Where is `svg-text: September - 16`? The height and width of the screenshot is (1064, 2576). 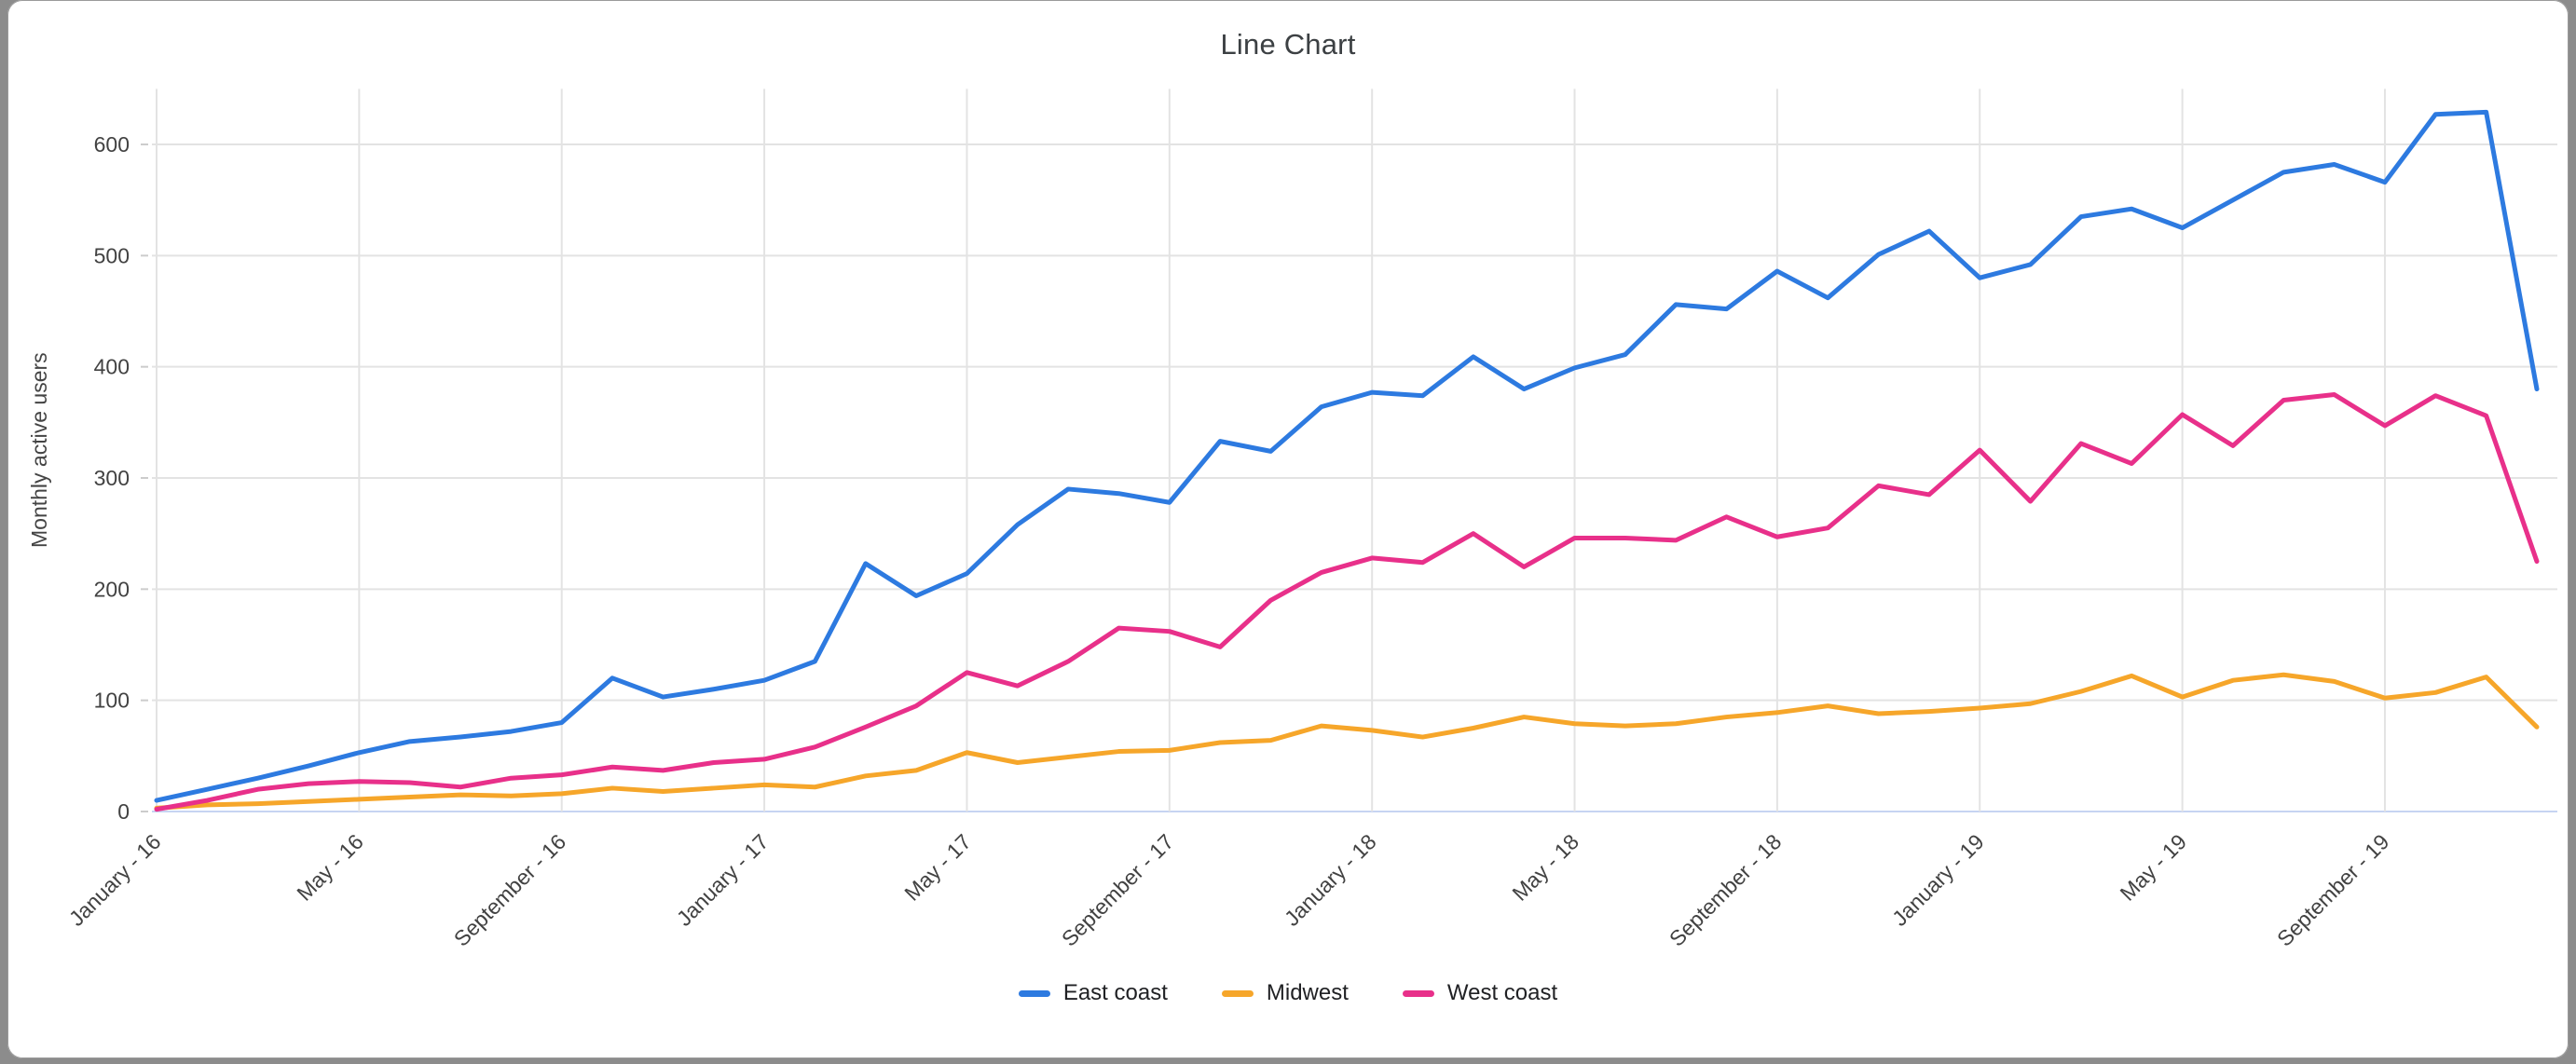 svg-text: September - 16 is located at coordinates (509, 889).